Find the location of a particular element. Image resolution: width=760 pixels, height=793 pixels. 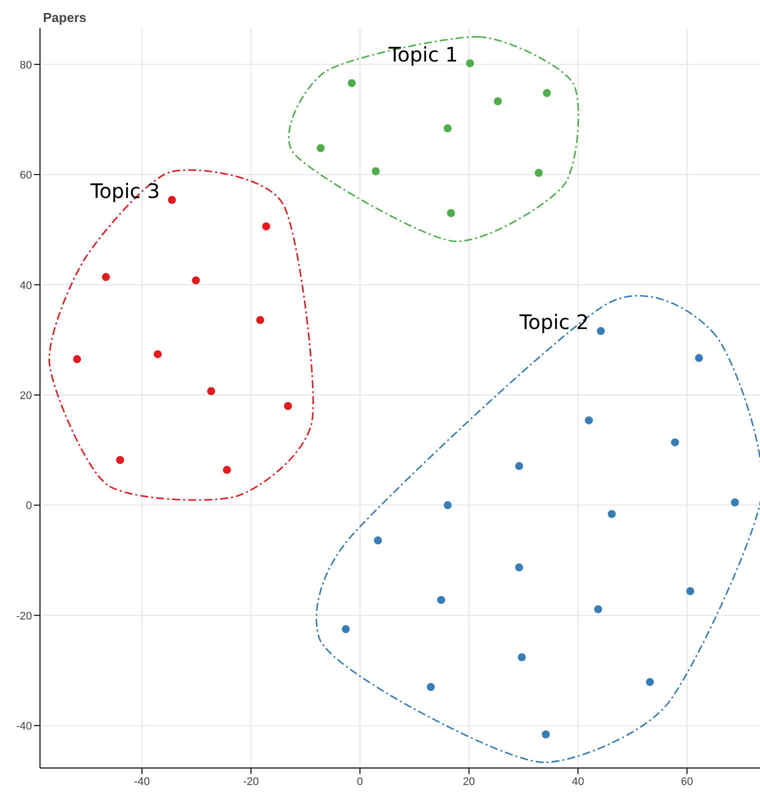

y-tick-label: 20 is located at coordinates (26, 396).